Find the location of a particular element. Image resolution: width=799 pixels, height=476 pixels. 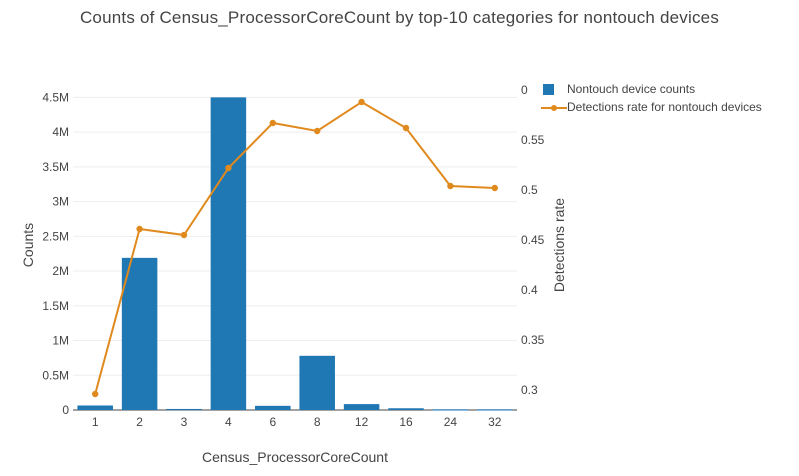

legend-label-detections: Detections rate for nontouch devices is located at coordinates (664, 107).